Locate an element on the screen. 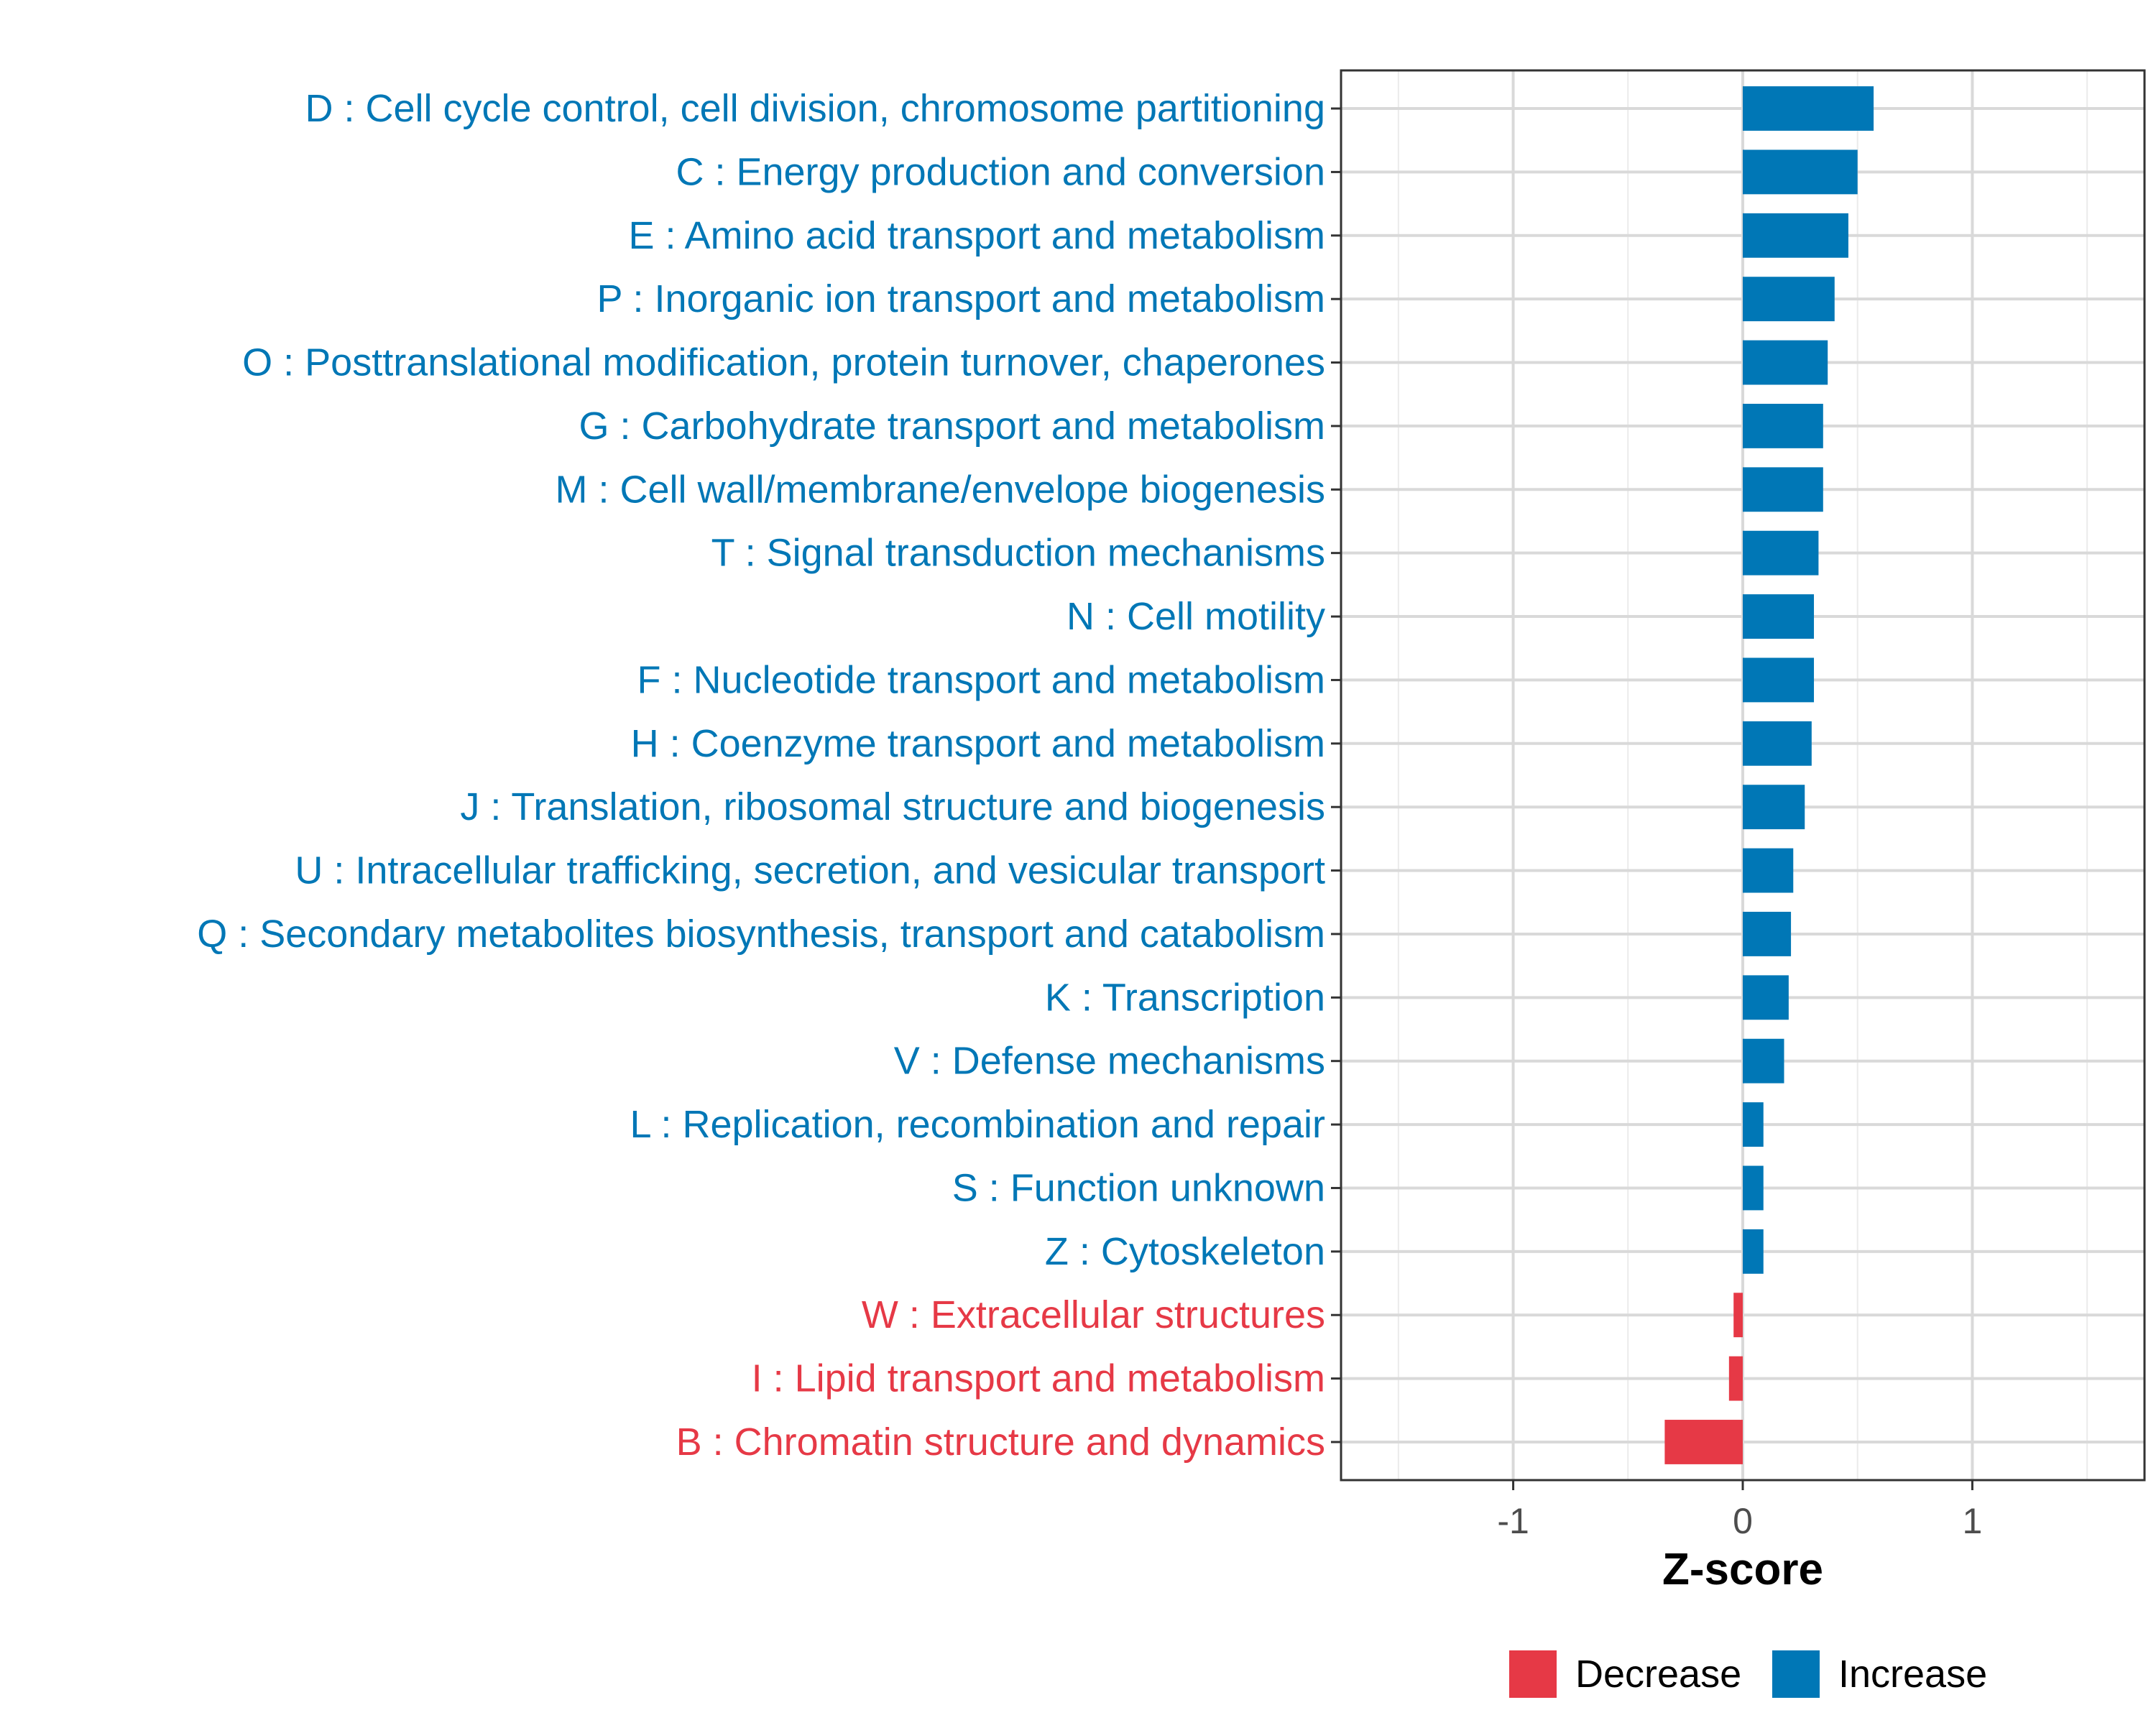 The image size is (2156, 1728). x-axis-title: Z-score is located at coordinates (1743, 1570).